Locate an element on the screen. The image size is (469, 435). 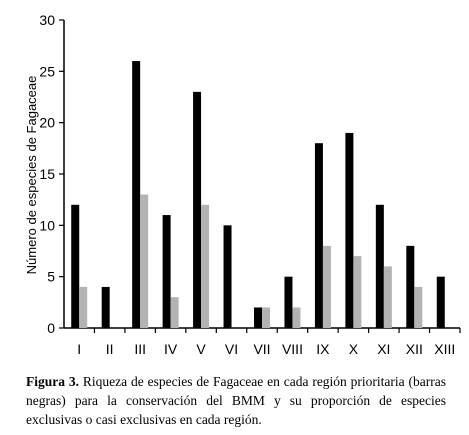
x-tick-label: VIII is located at coordinates (292, 349).